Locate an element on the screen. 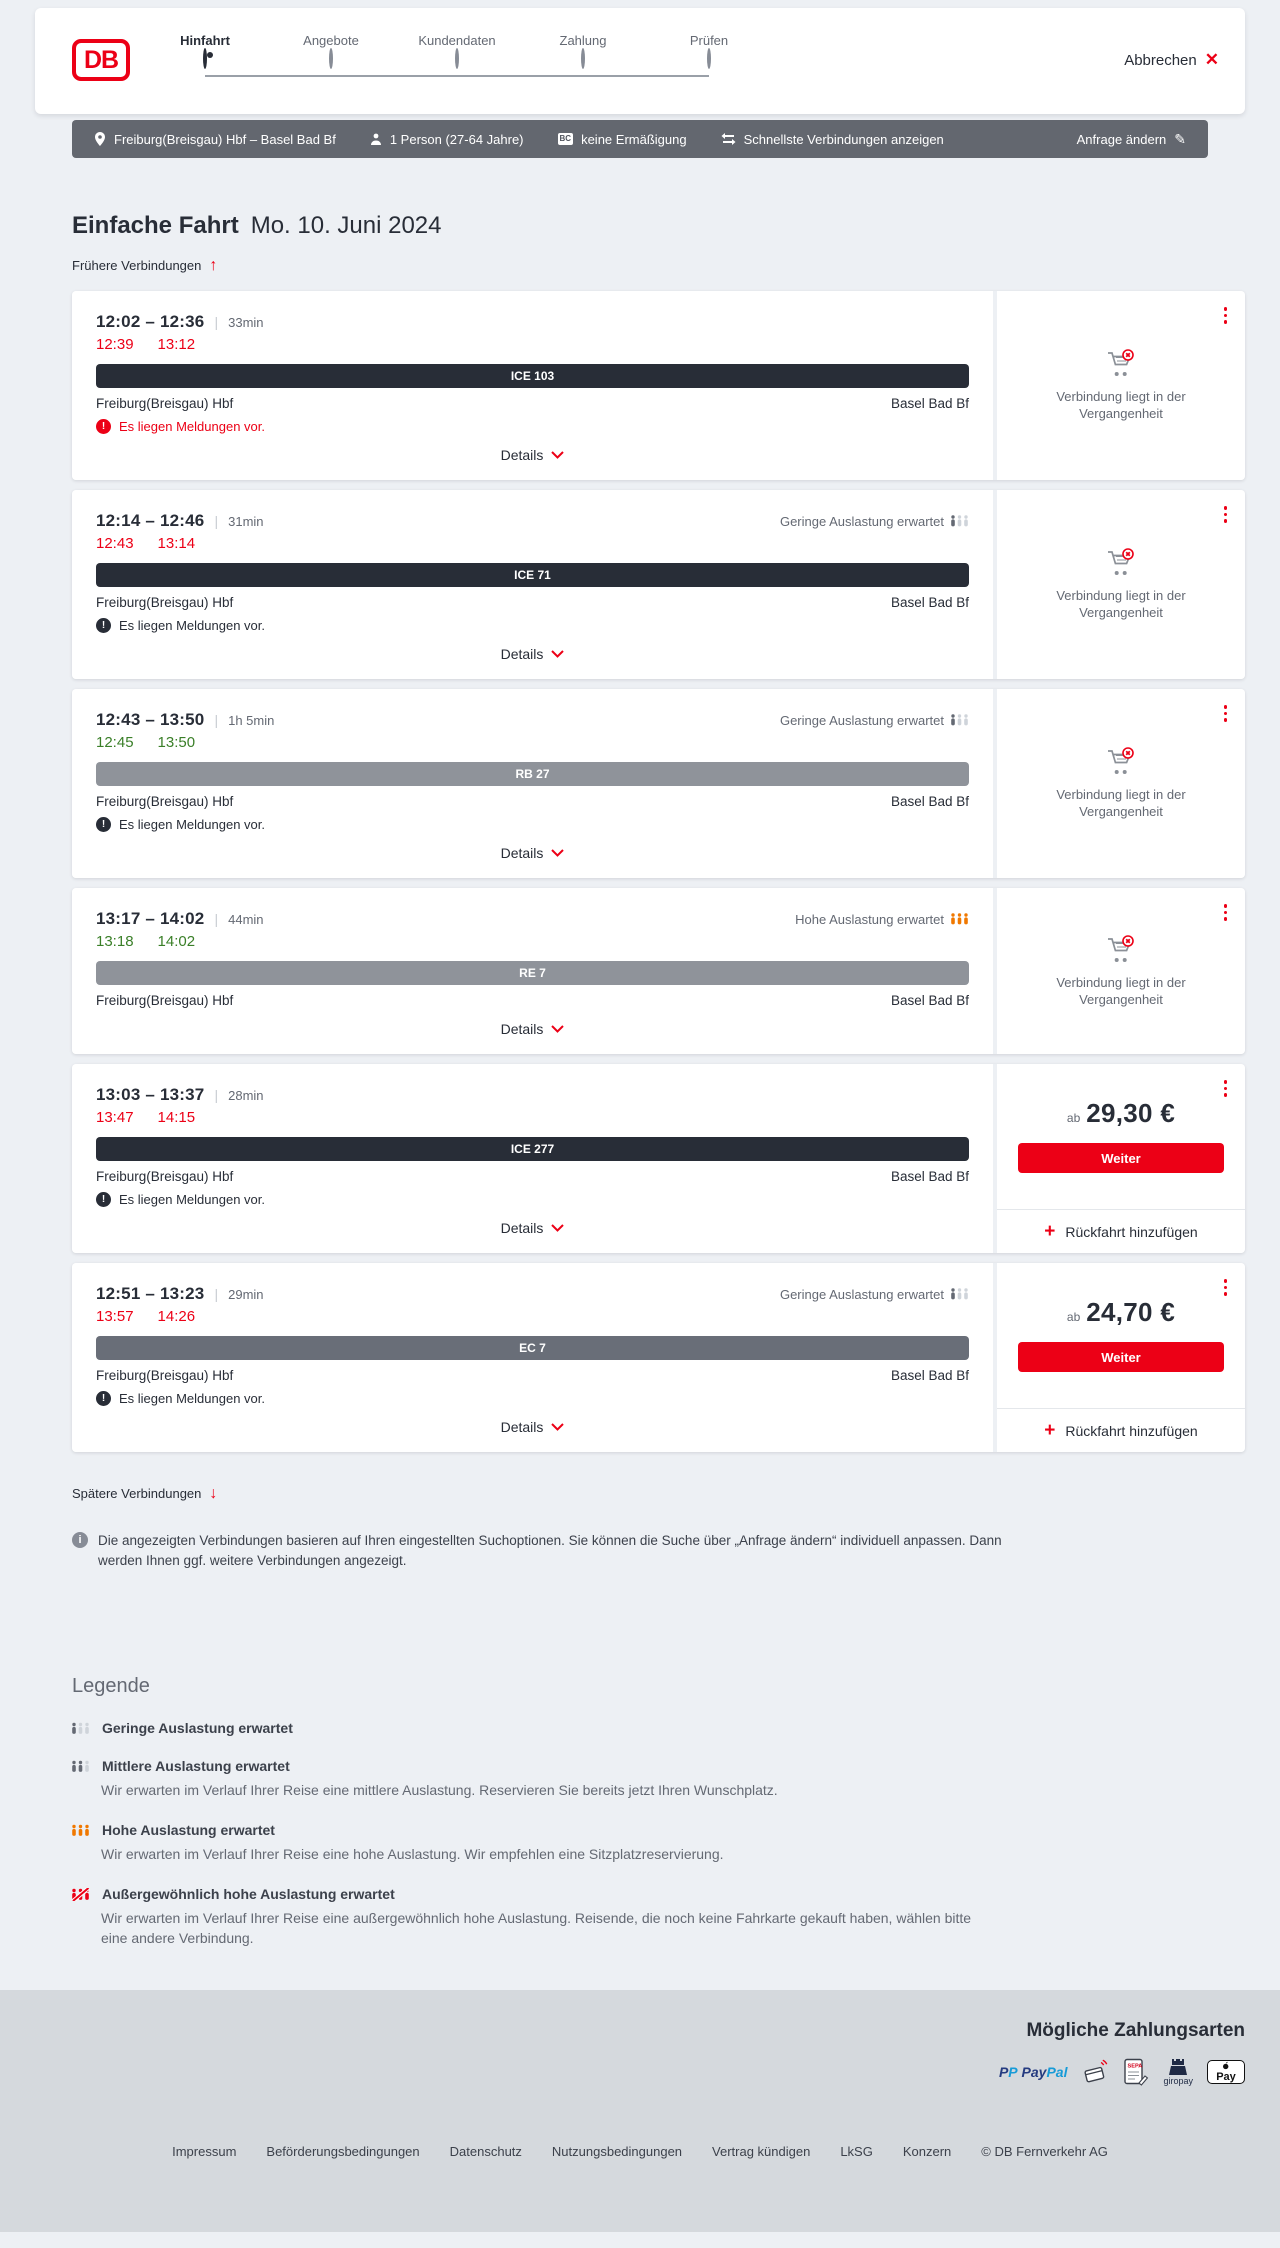  paypal-icon: PP PayPal is located at coordinates (1033, 2072).